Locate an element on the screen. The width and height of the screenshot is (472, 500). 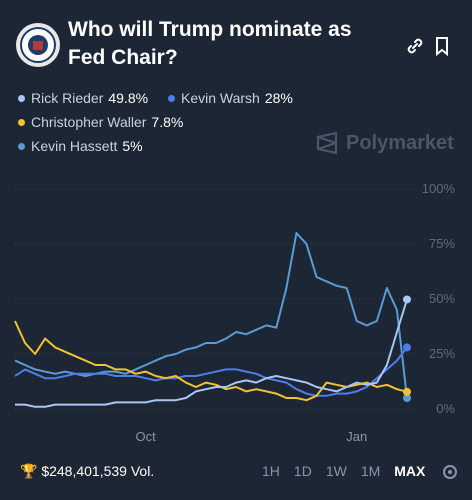
watermark-text: Polymarket is located at coordinates (400, 142).